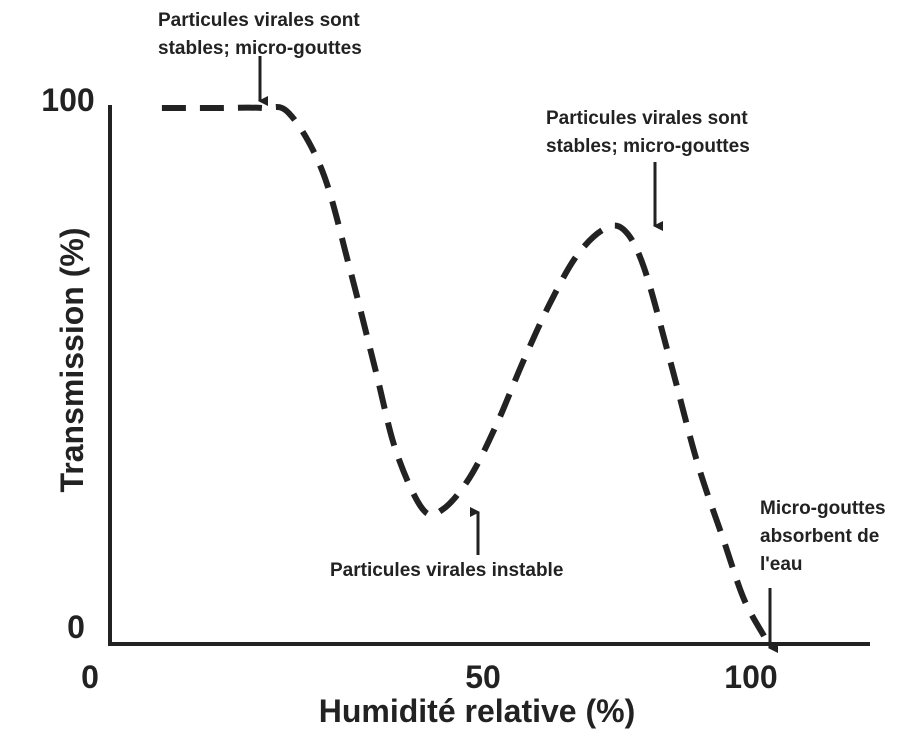 This screenshot has width=922, height=734. Describe the element at coordinates (67, 100) in the screenshot. I see `y-tick-label: 100` at that location.